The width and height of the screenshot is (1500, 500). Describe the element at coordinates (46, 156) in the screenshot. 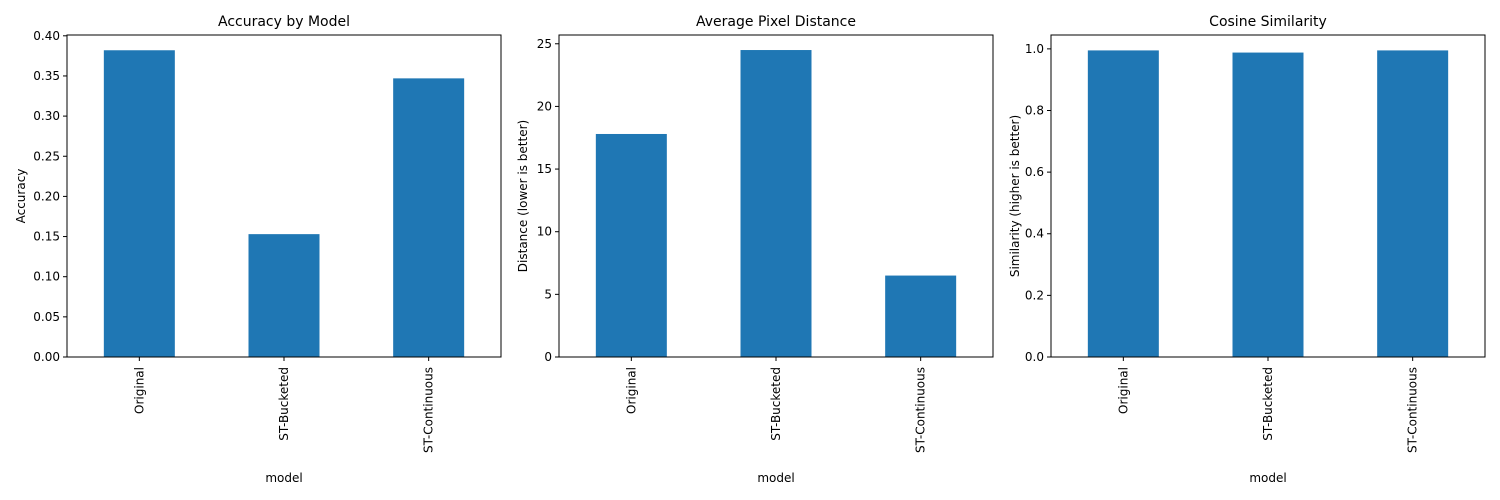

I see `y-tick-label: 0.25` at that location.